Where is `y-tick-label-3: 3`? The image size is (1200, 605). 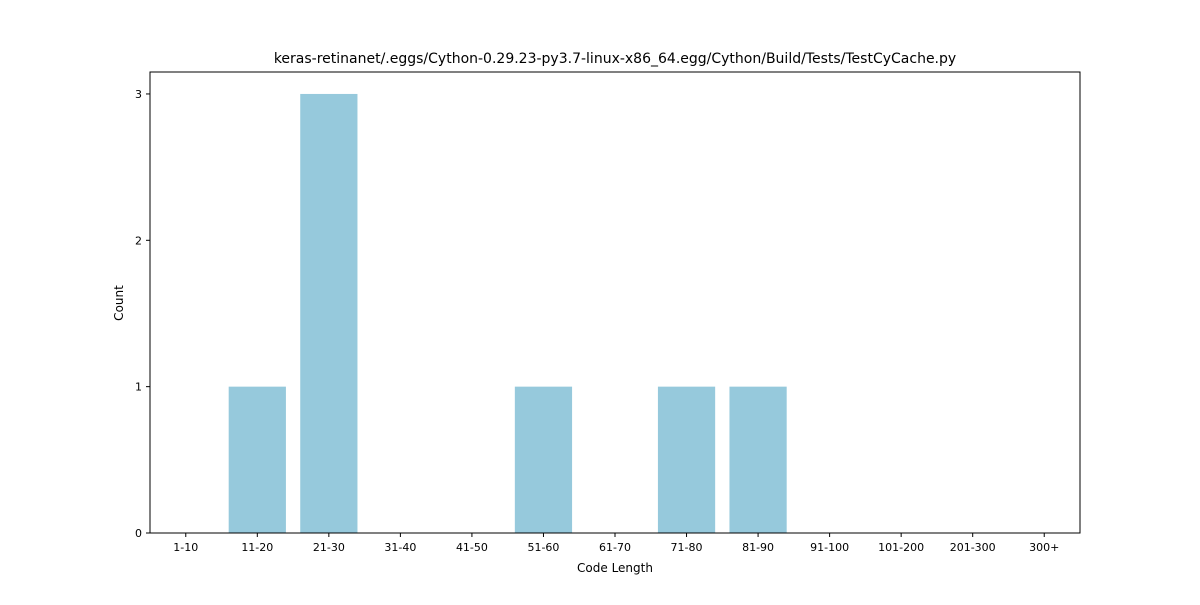 y-tick-label-3: 3 is located at coordinates (138, 94).